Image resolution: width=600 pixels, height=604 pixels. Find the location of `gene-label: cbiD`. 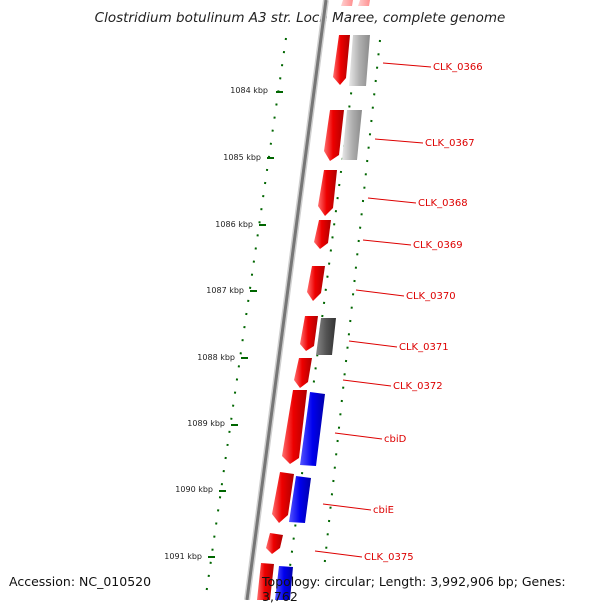

gene-label: cbiD is located at coordinates (395, 439).